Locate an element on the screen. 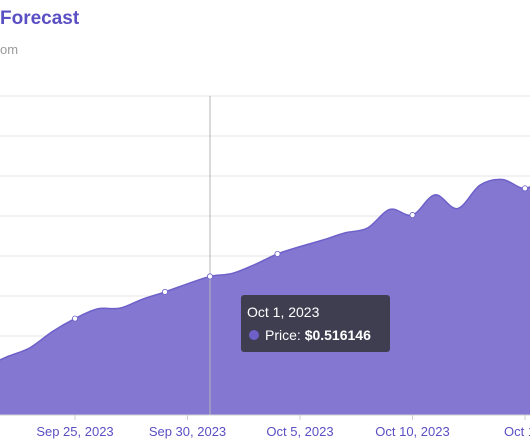 The image size is (530, 442). x-tick-label: Sep 25, 2023 is located at coordinates (74, 431).